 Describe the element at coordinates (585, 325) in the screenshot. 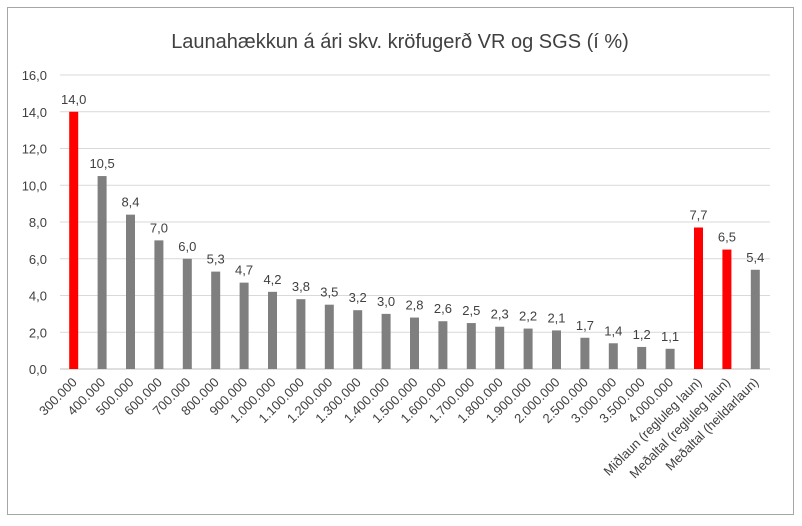

I see `data-label: 1,7` at that location.